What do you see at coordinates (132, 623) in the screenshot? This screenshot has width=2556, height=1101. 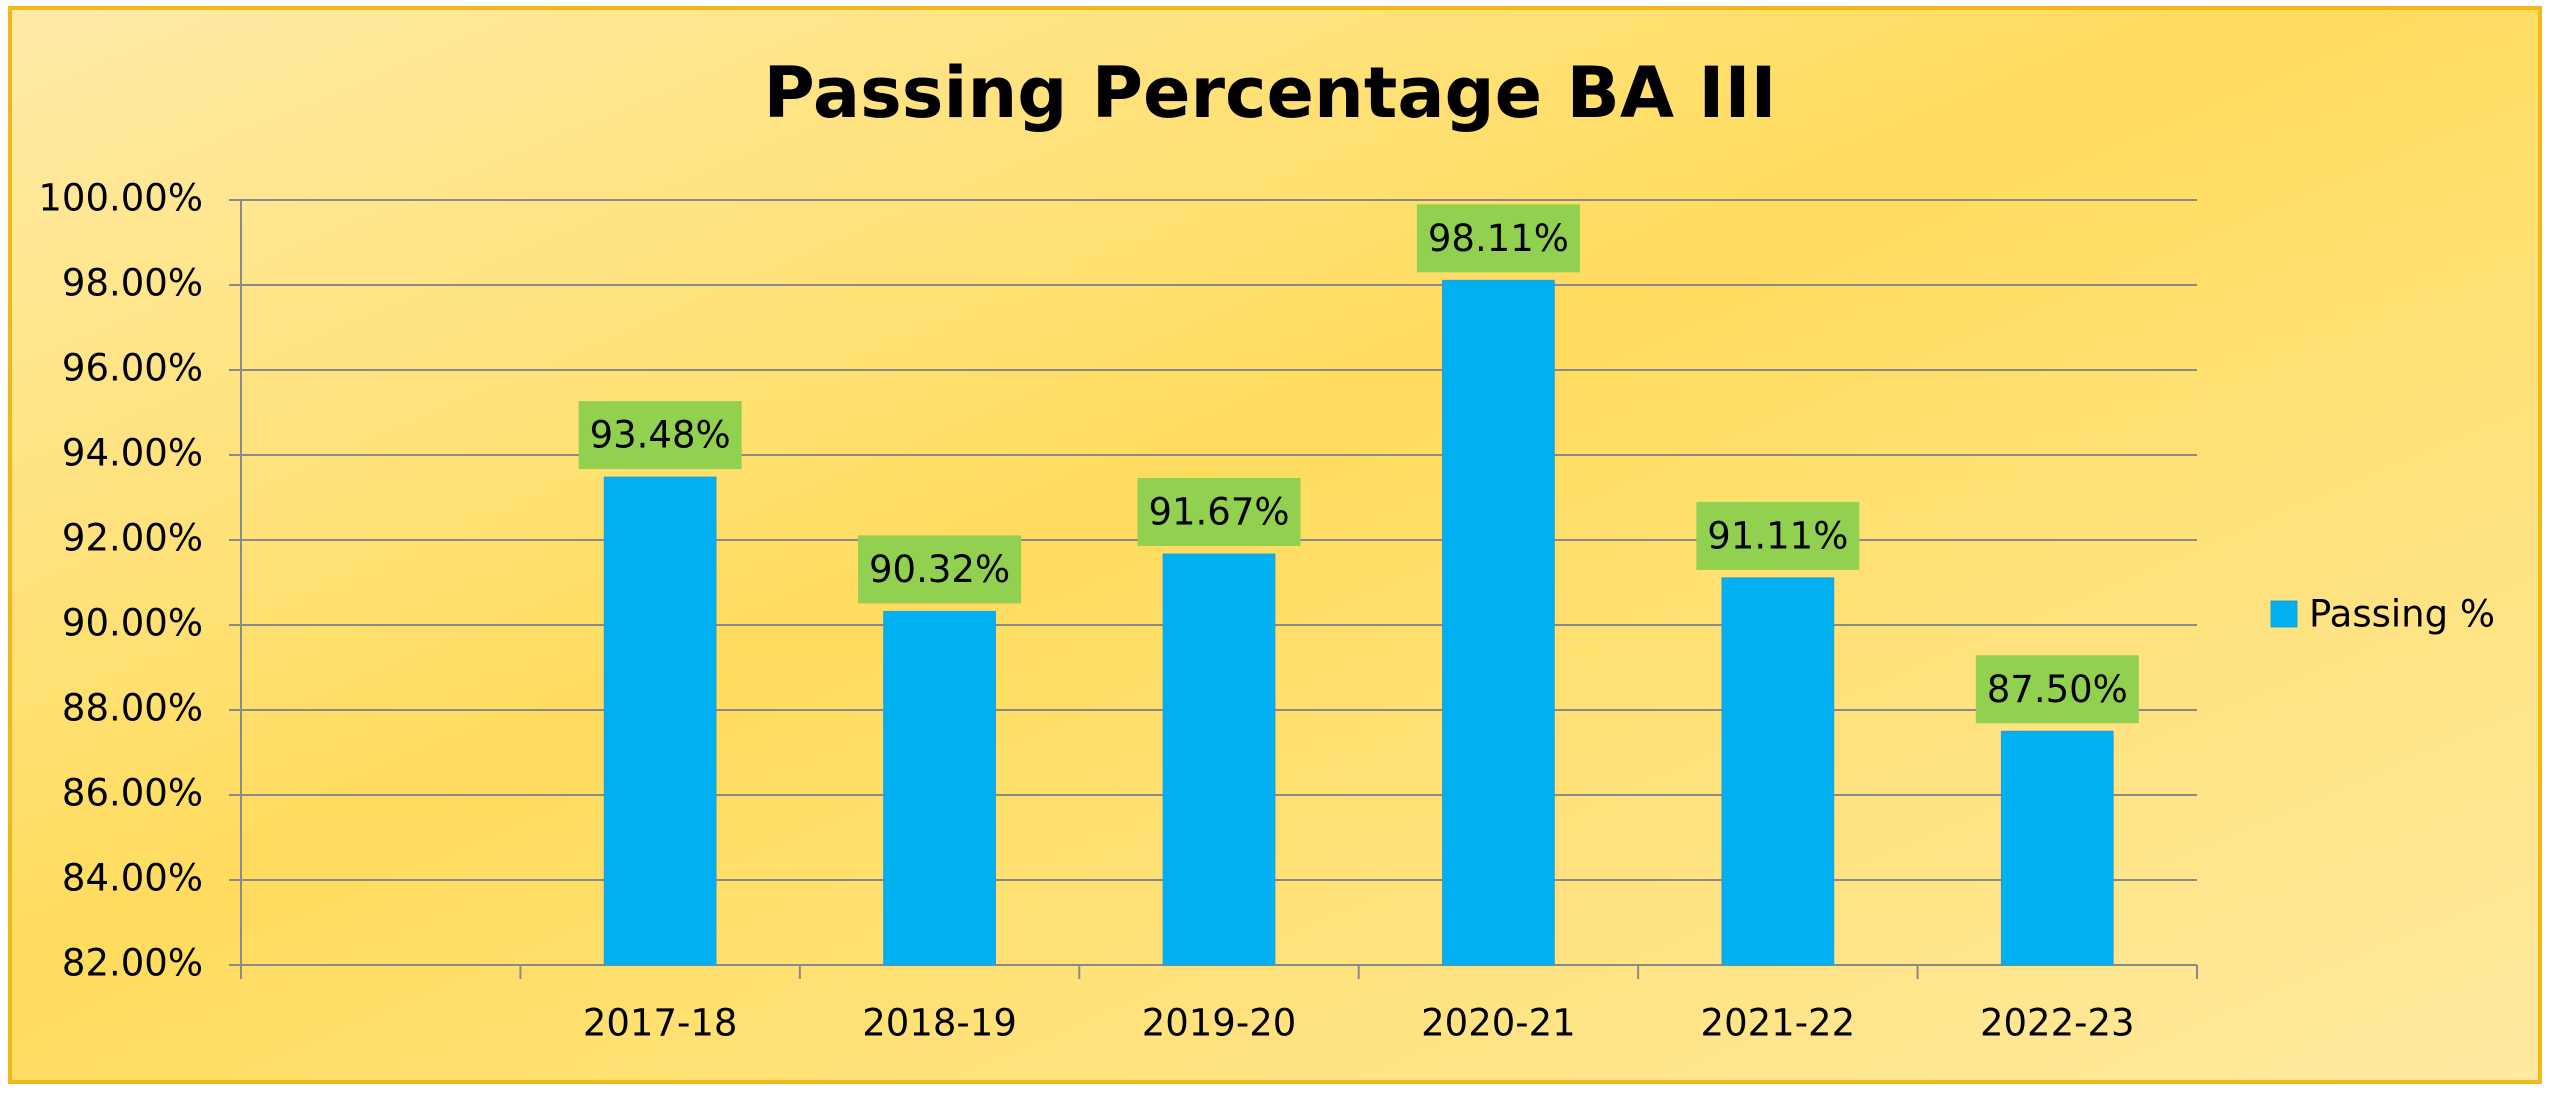 I see `y-tick-label: 90.00%` at bounding box center [132, 623].